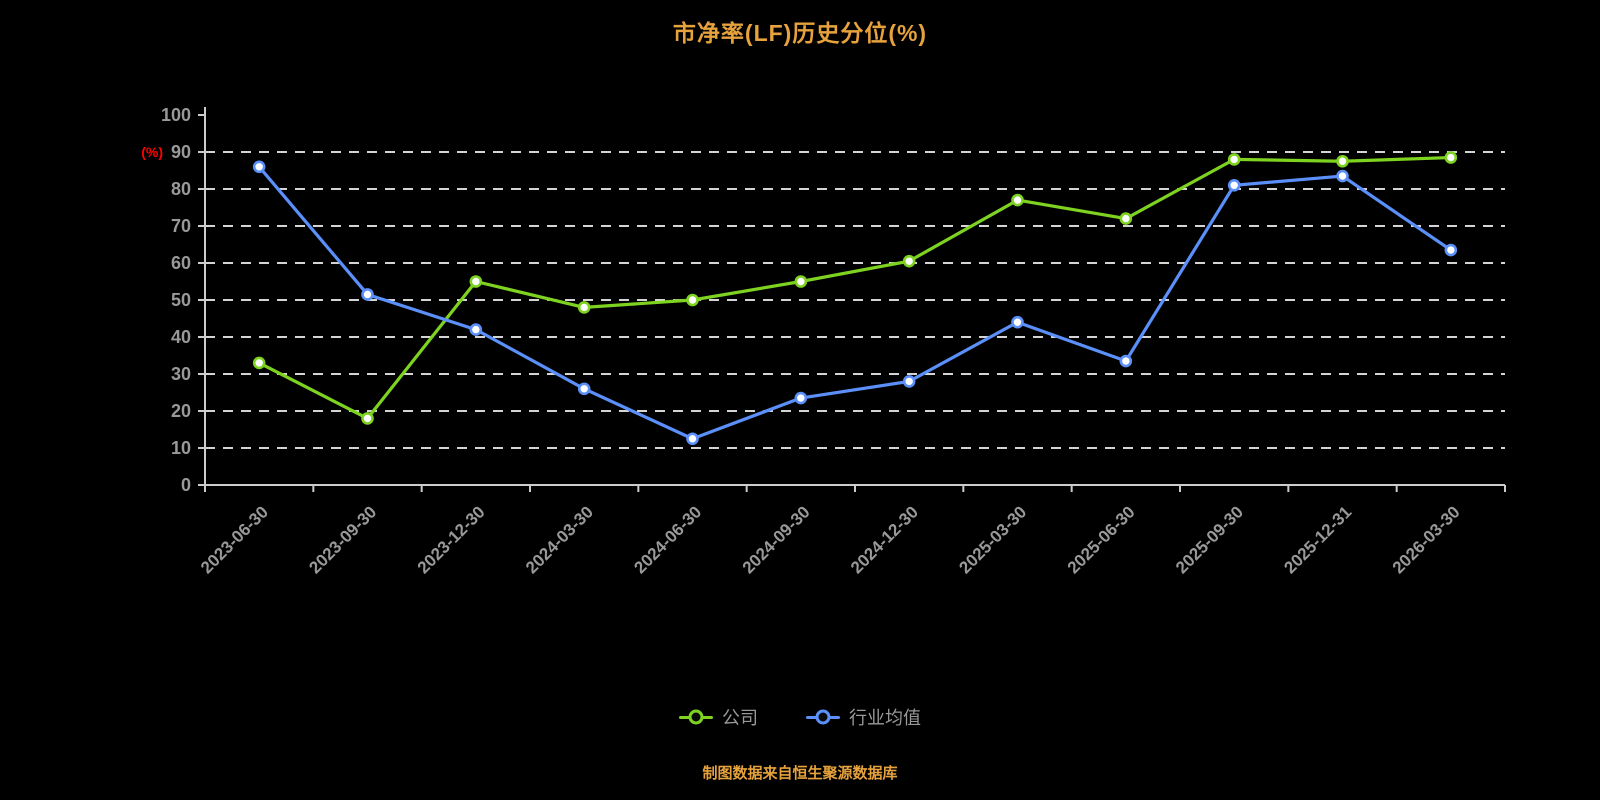 The height and width of the screenshot is (800, 1600). Describe the element at coordinates (992, 539) in the screenshot. I see `x-tick-label: 2025-03-30` at that location.